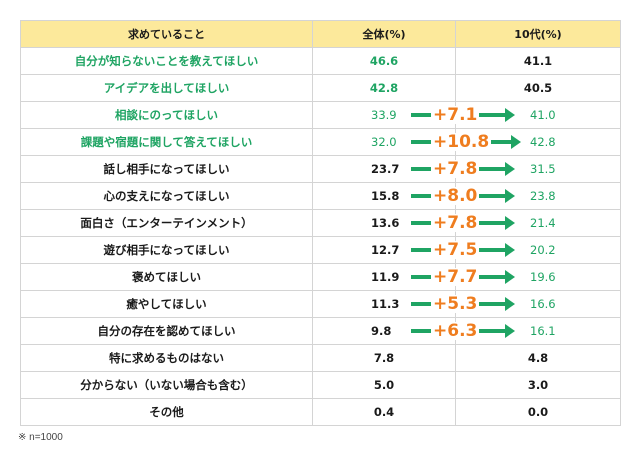  I want to click on table-row: 課題や宿題に関して答えてほしい 32.0 42.8, so click(320, 142).